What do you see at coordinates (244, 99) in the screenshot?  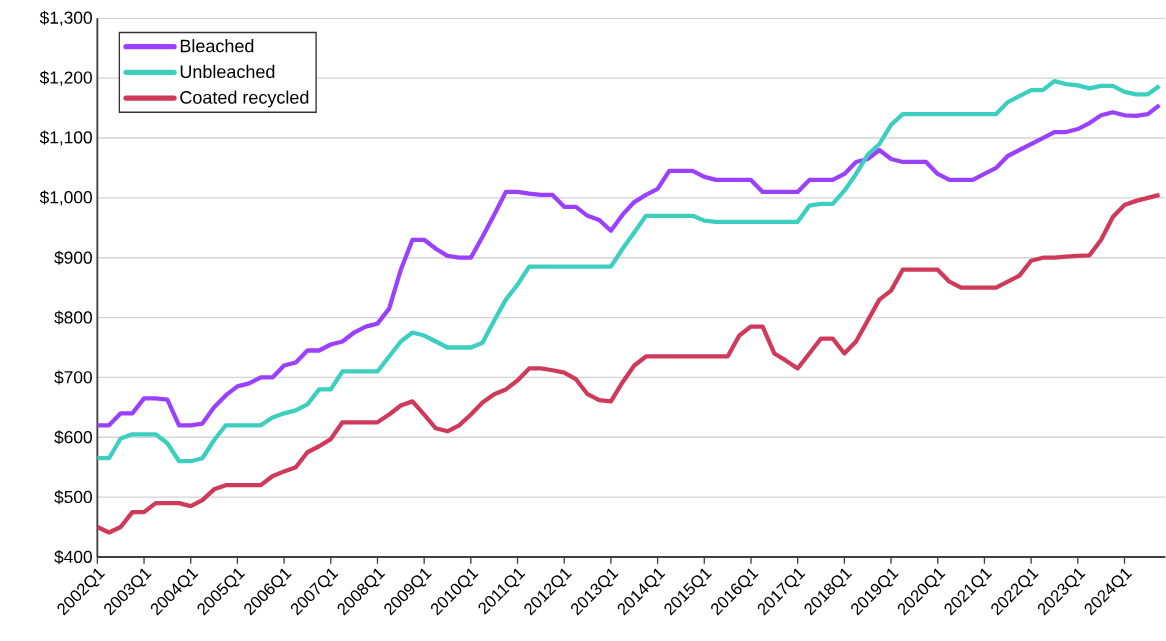 I see `legend-label: Coated recycled` at bounding box center [244, 99].